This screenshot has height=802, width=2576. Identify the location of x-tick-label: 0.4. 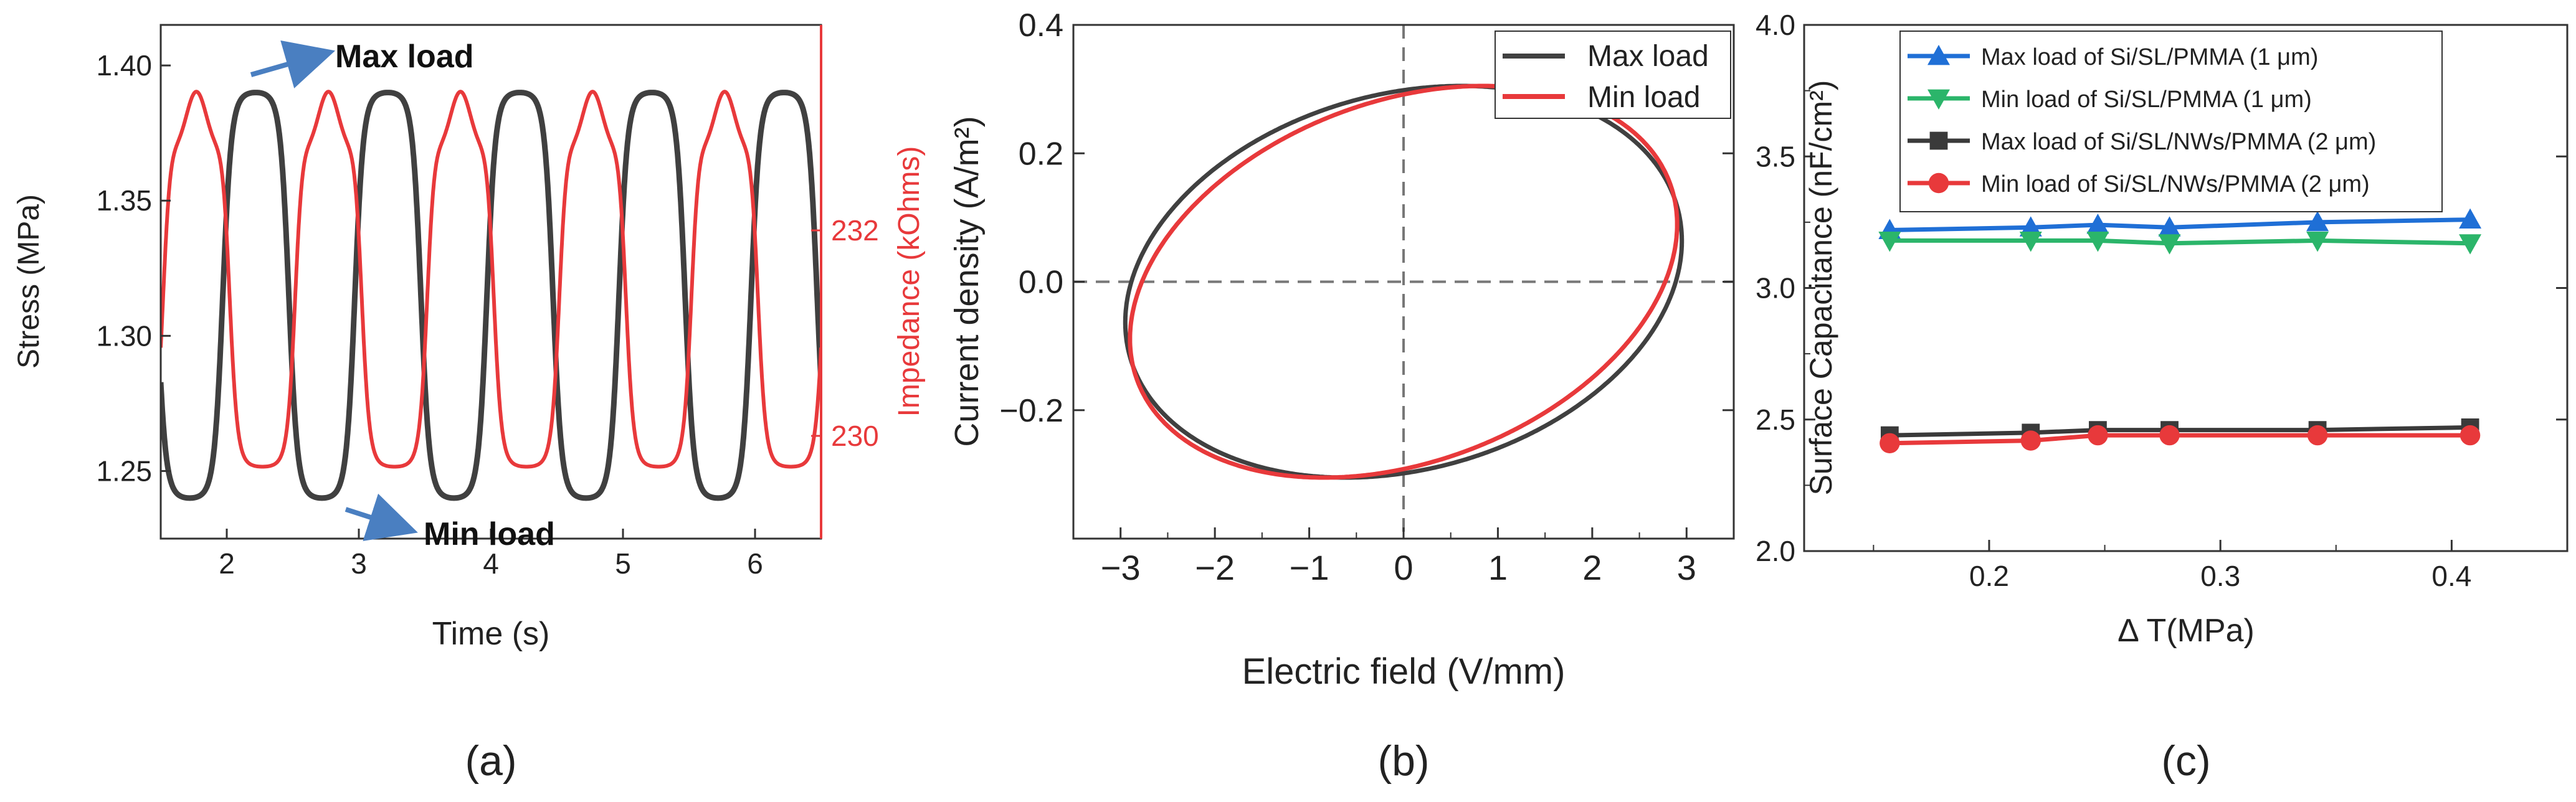
(2451, 576).